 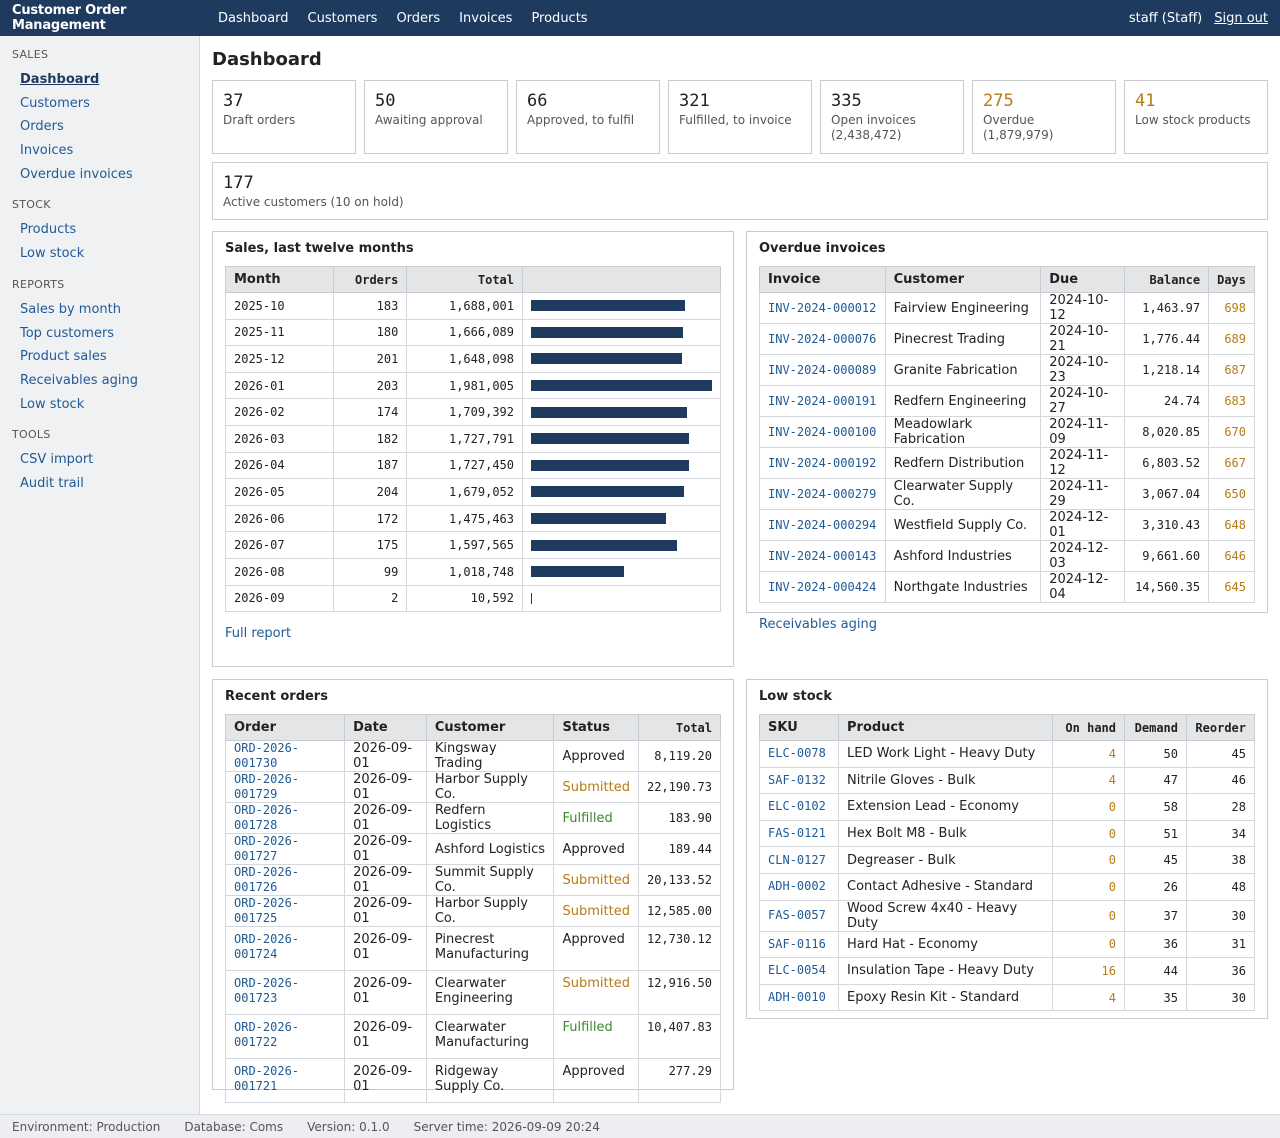 I want to click on column-header-date: Date, so click(x=385, y=727).